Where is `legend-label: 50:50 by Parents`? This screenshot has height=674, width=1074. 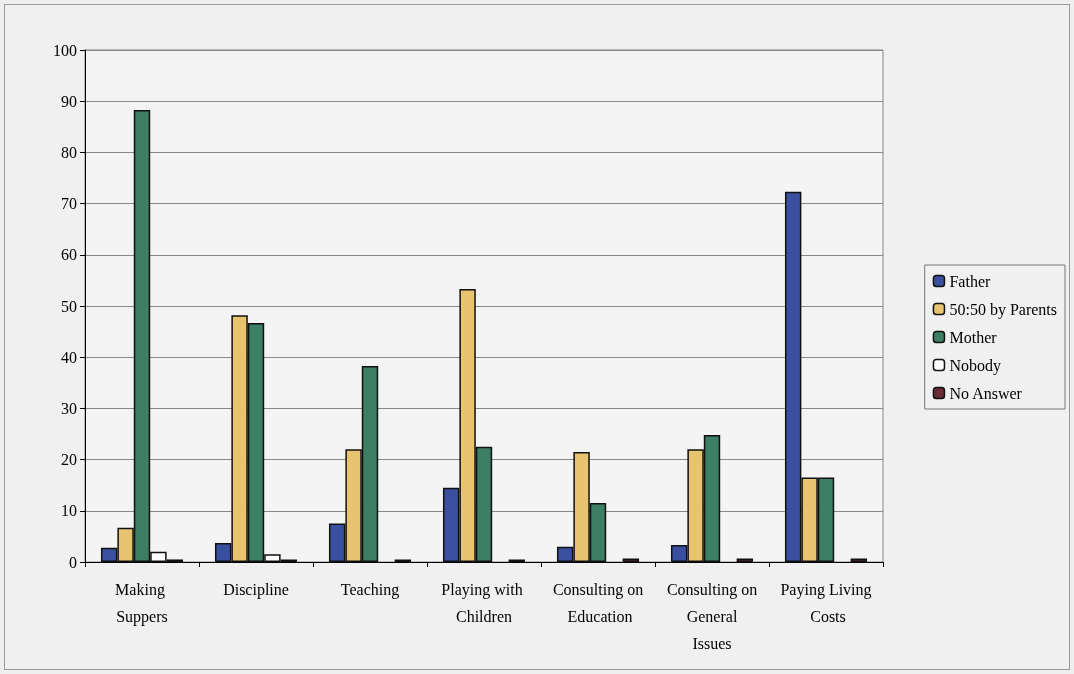 legend-label: 50:50 by Parents is located at coordinates (1003, 309).